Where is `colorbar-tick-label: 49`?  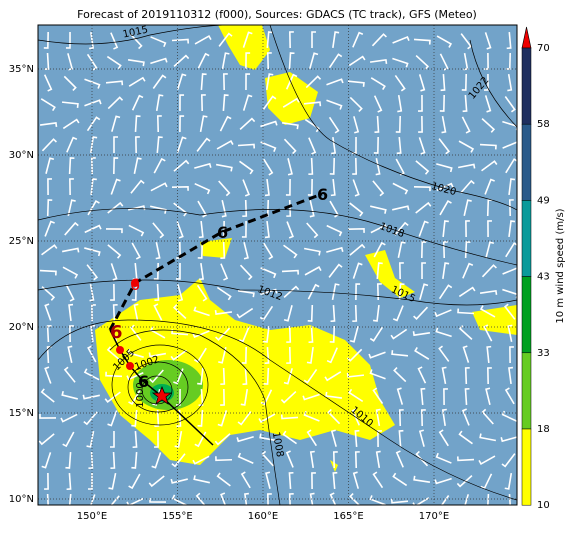 colorbar-tick-label: 49 is located at coordinates (543, 200).